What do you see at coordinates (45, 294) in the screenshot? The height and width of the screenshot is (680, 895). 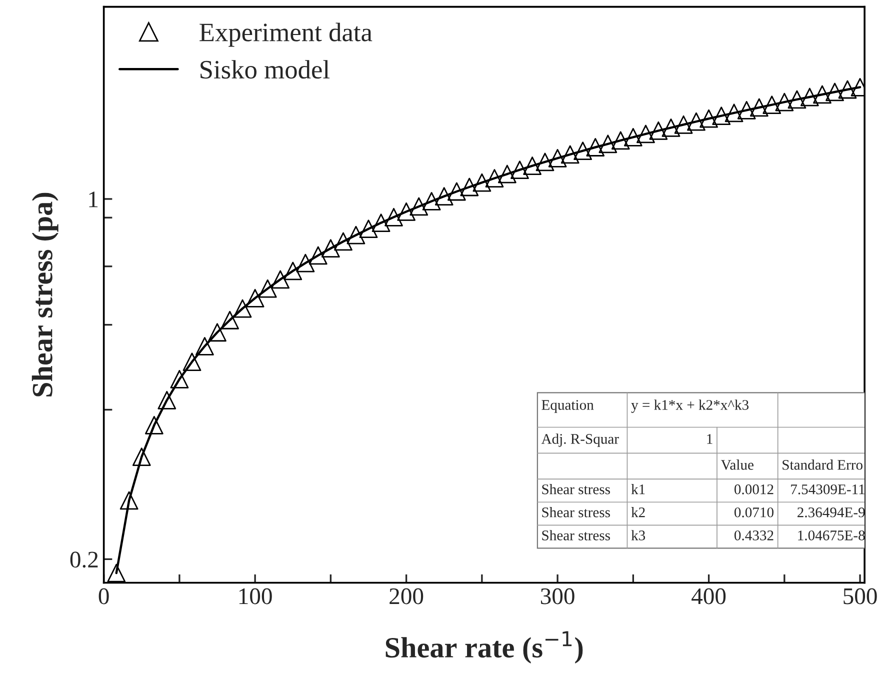 I see `y-axis-title: Shear stress (pa)` at bounding box center [45, 294].